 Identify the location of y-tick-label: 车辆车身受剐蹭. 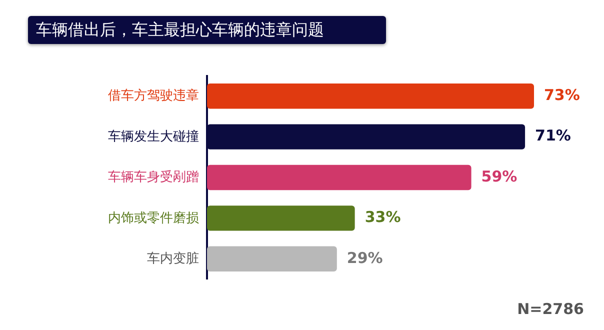
(153, 176).